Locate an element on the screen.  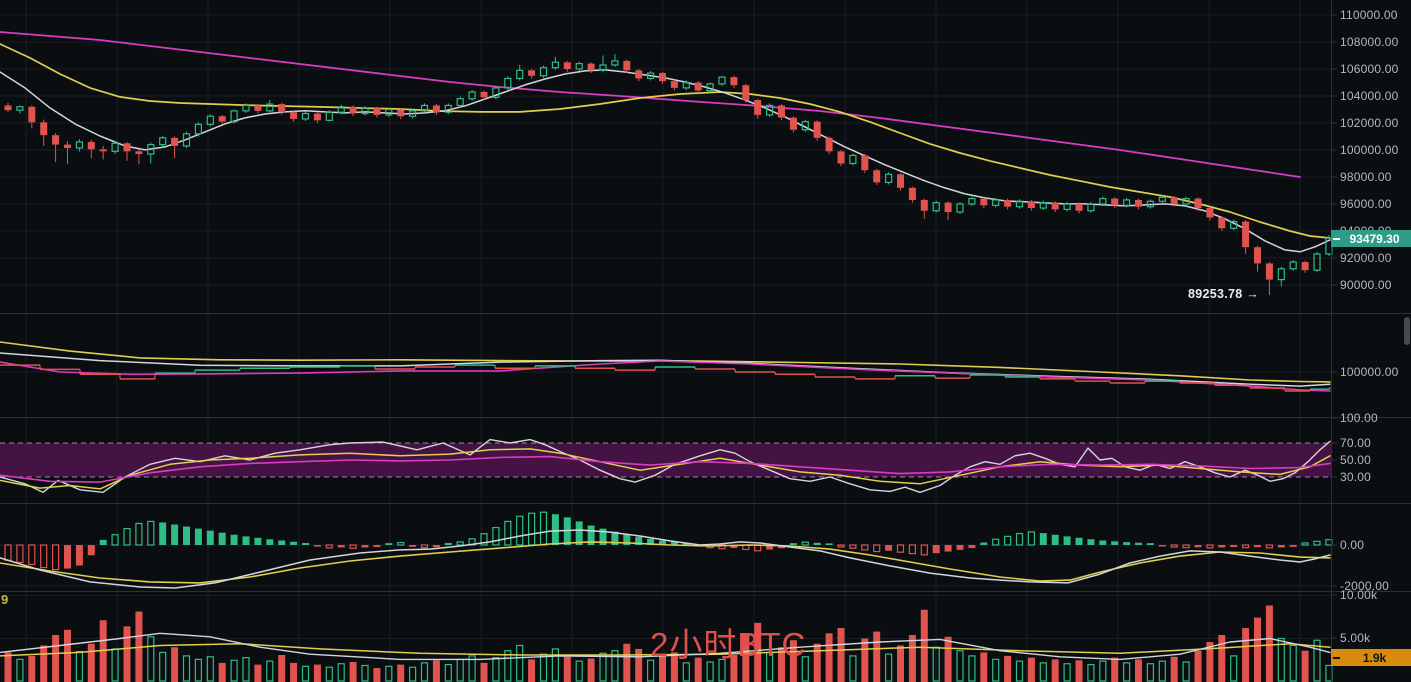
current-volume-tag: 1.9k is located at coordinates (1371, 657).